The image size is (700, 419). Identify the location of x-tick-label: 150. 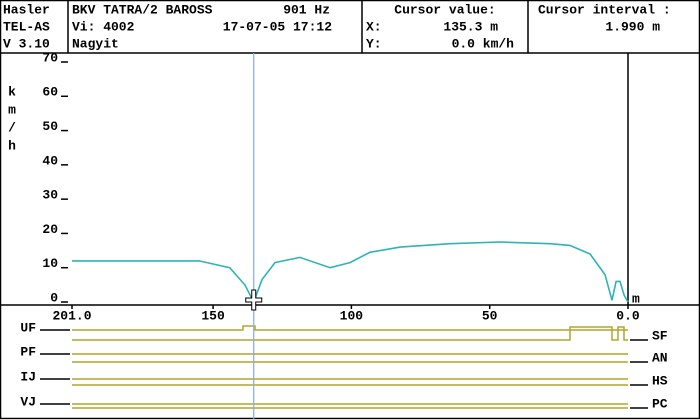
(213, 315).